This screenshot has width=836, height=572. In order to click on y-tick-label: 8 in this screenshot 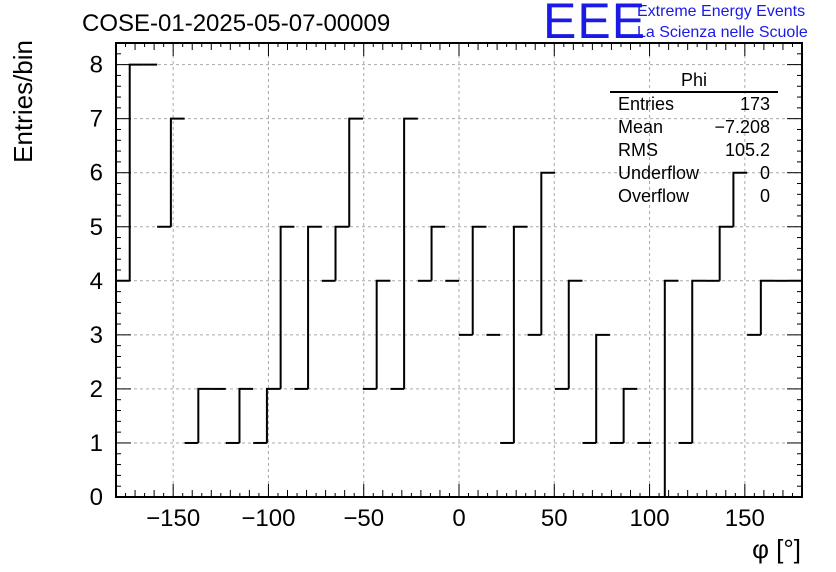, I will do `click(96, 65)`.